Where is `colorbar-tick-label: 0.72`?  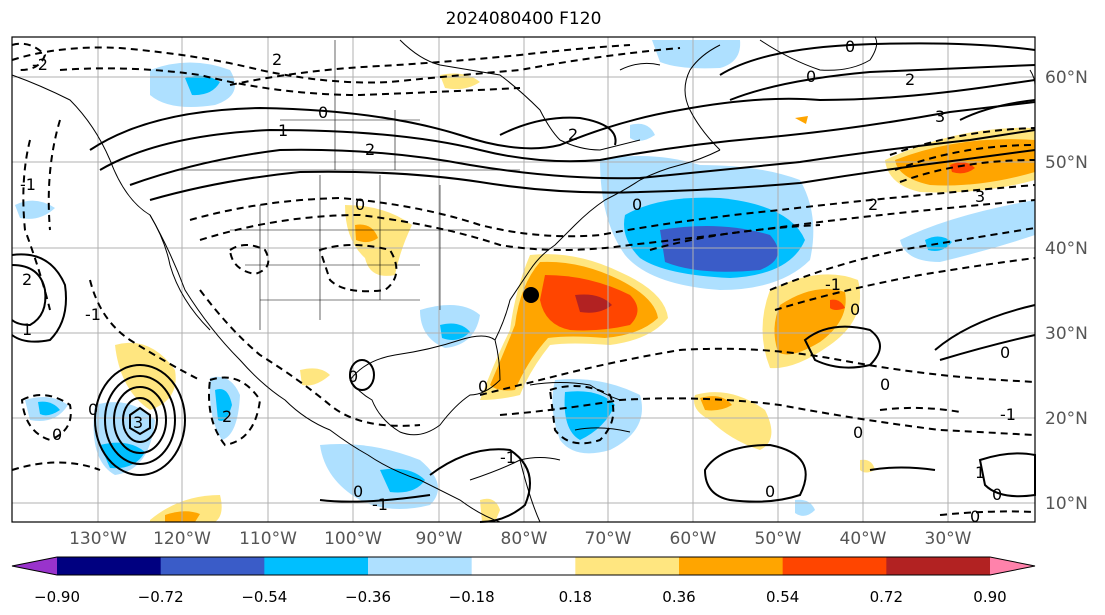
colorbar-tick-label: 0.72 is located at coordinates (886, 597).